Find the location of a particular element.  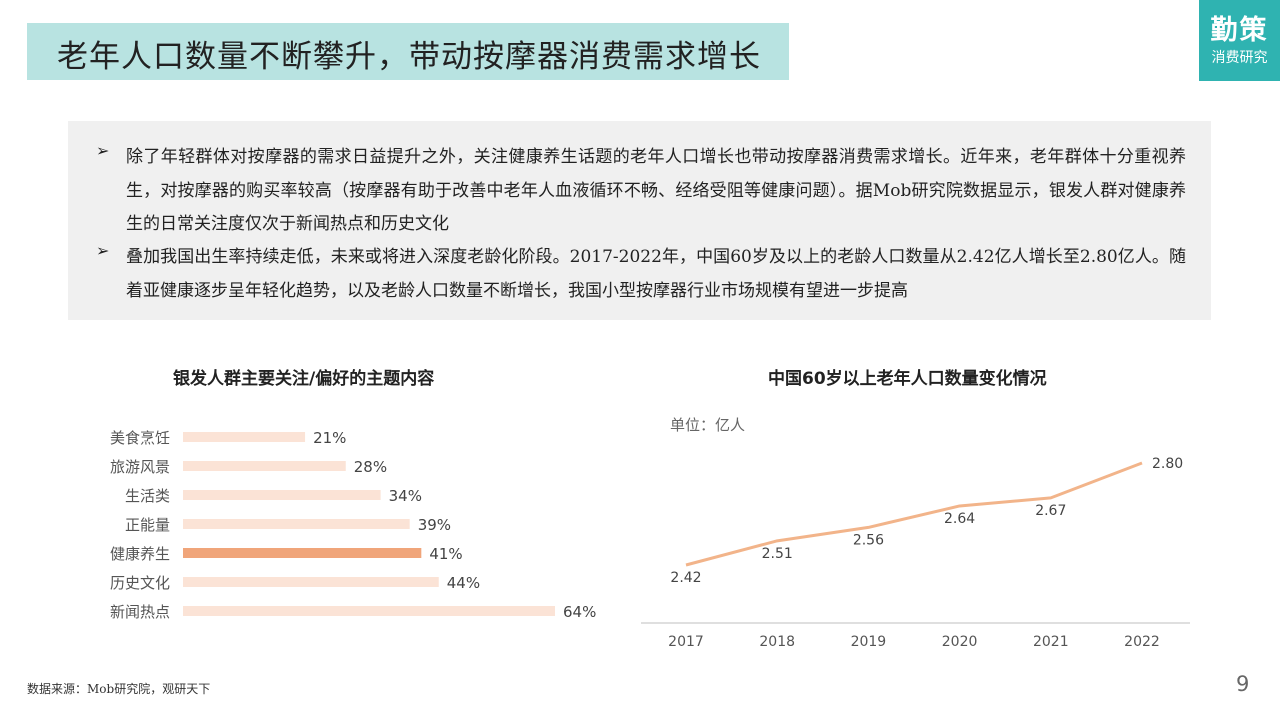

data-source: 数据来源：Mob研究院，观研天下 is located at coordinates (119, 689).